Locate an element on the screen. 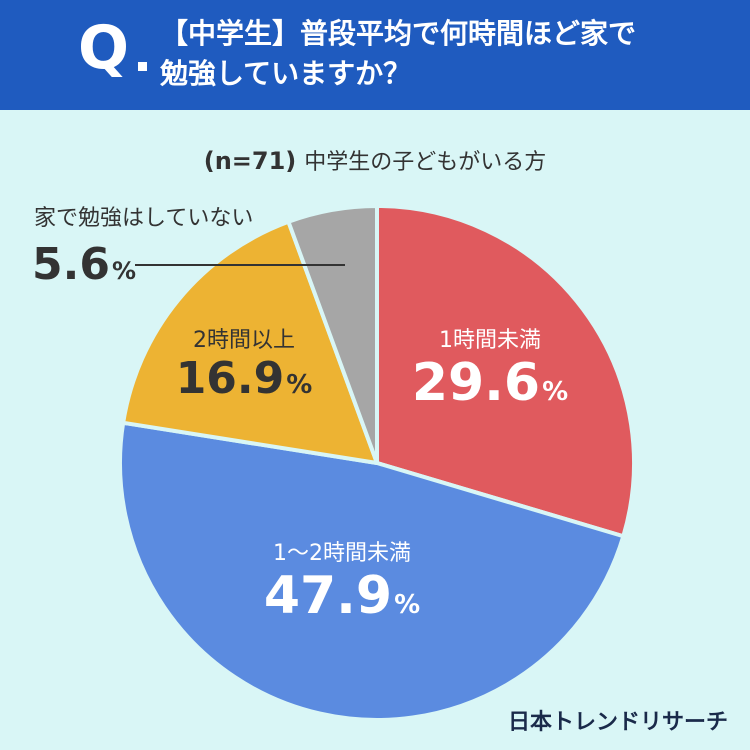 Image resolution: width=750 pixels, height=750 pixels. sample-note: (n=71) 中学生の子どもがいる方 is located at coordinates (375, 160).